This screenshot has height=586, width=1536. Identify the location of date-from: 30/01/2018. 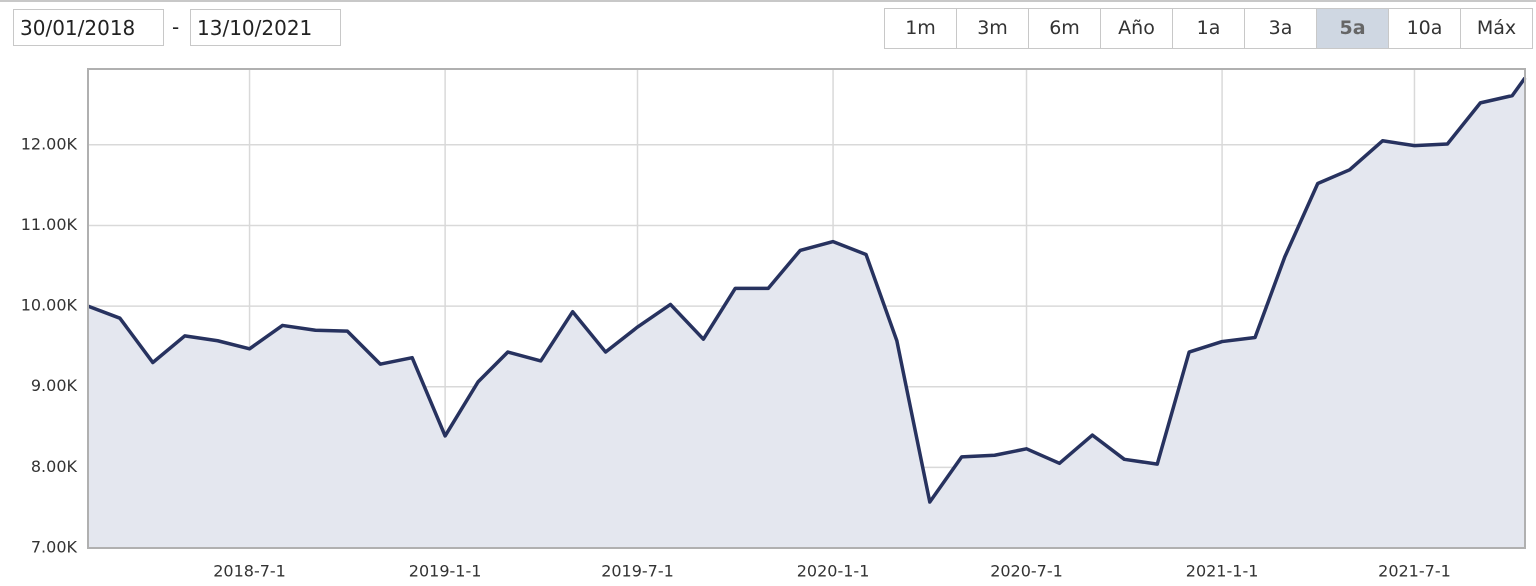
(88, 27).